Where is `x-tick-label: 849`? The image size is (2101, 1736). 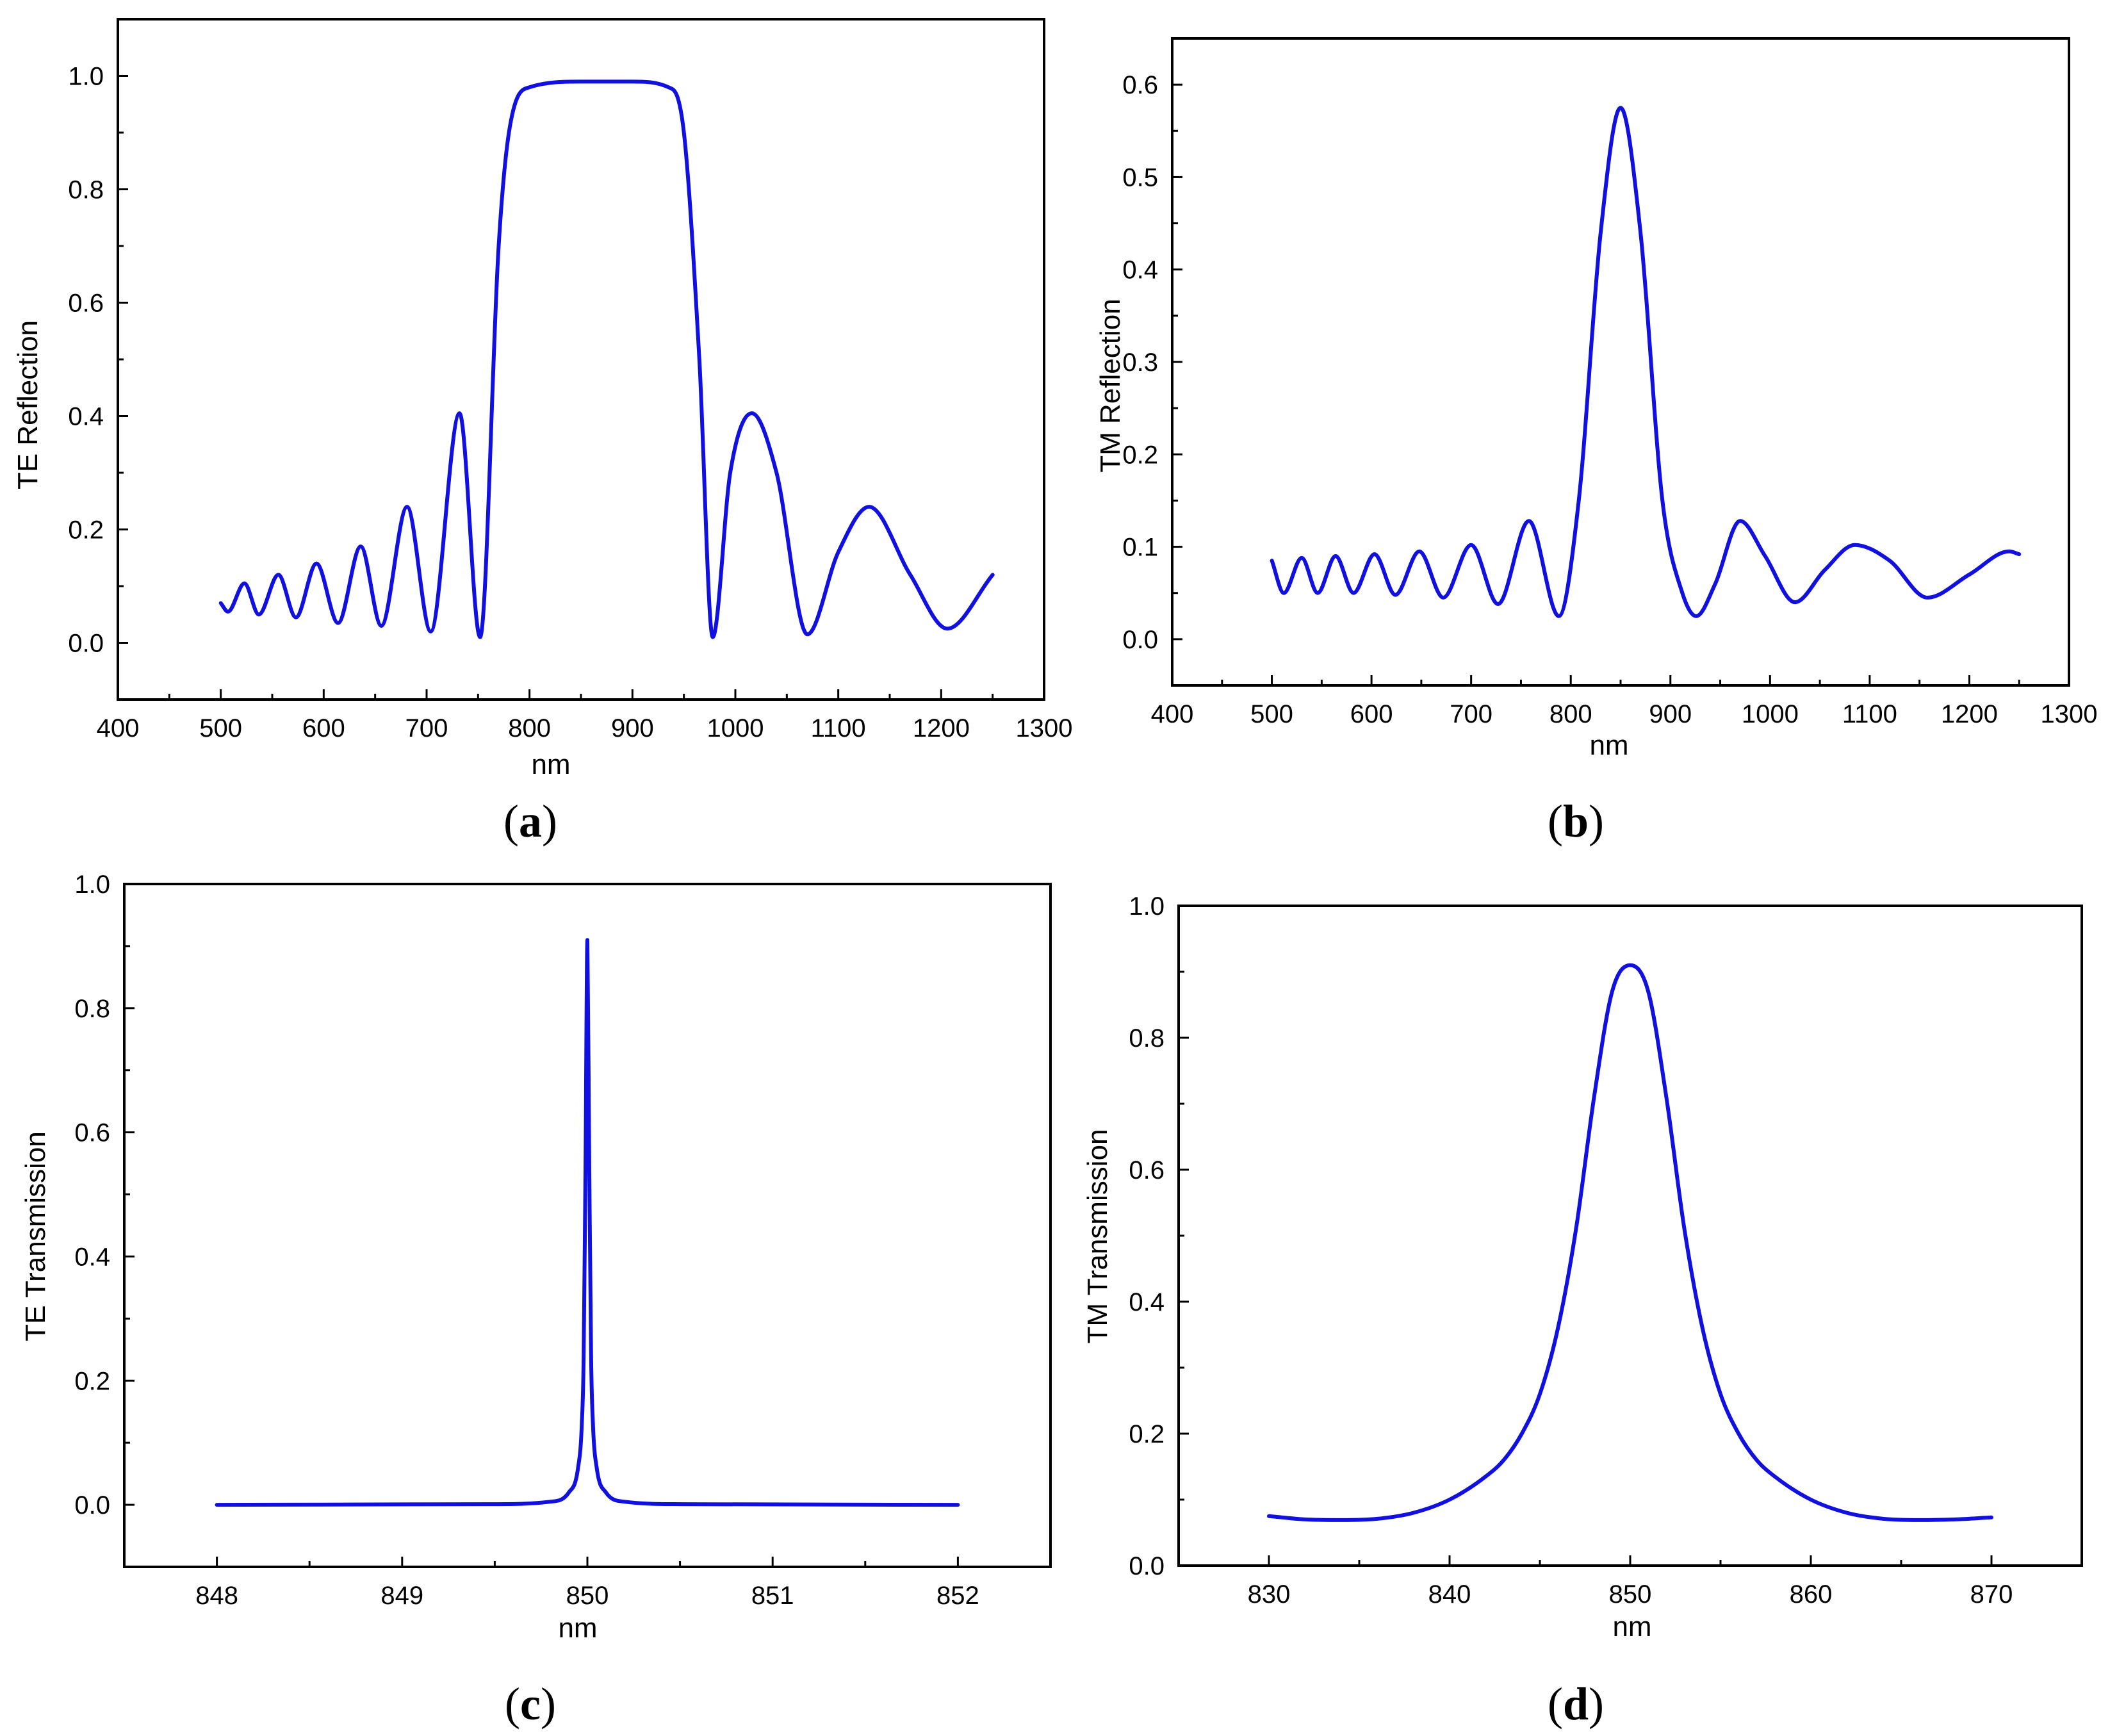
x-tick-label: 849 is located at coordinates (401, 1596).